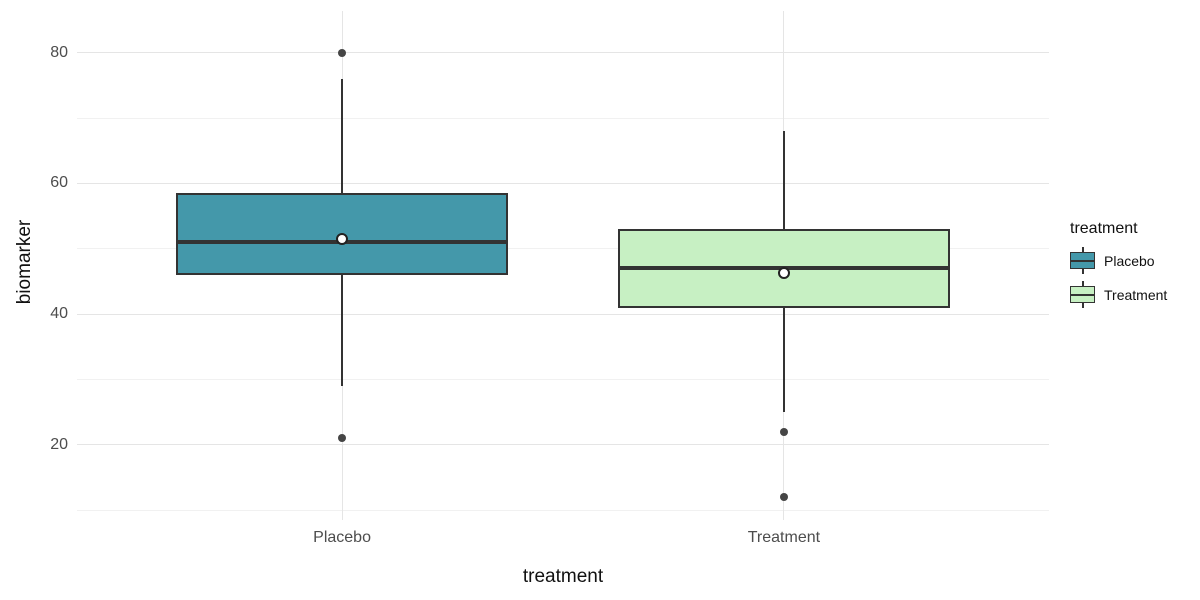 The width and height of the screenshot is (1200, 600). I want to click on legend-key-treatment: Treatment, so click(1118, 294).